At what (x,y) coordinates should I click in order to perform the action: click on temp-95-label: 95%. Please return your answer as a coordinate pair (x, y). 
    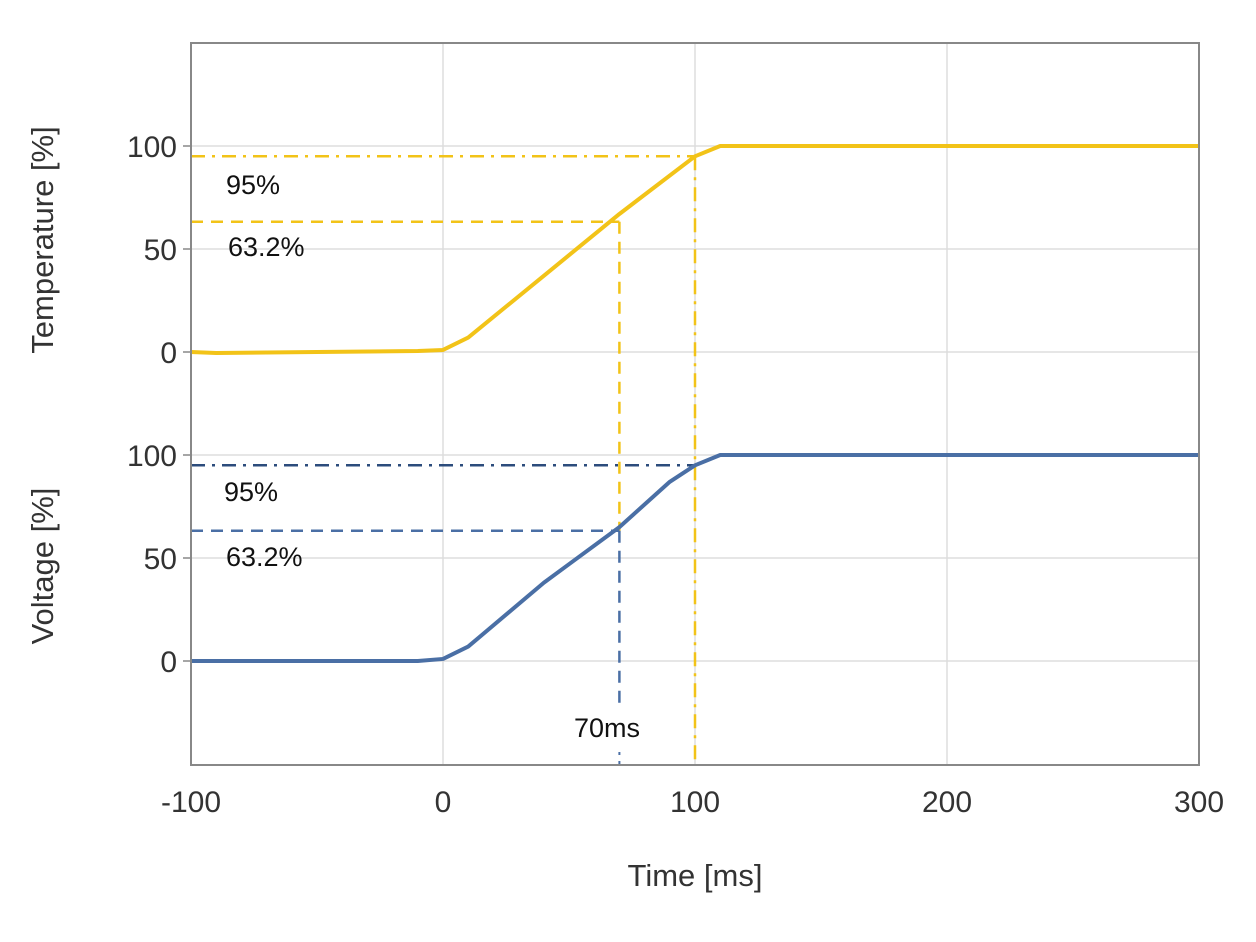
    Looking at the image, I should click on (253, 185).